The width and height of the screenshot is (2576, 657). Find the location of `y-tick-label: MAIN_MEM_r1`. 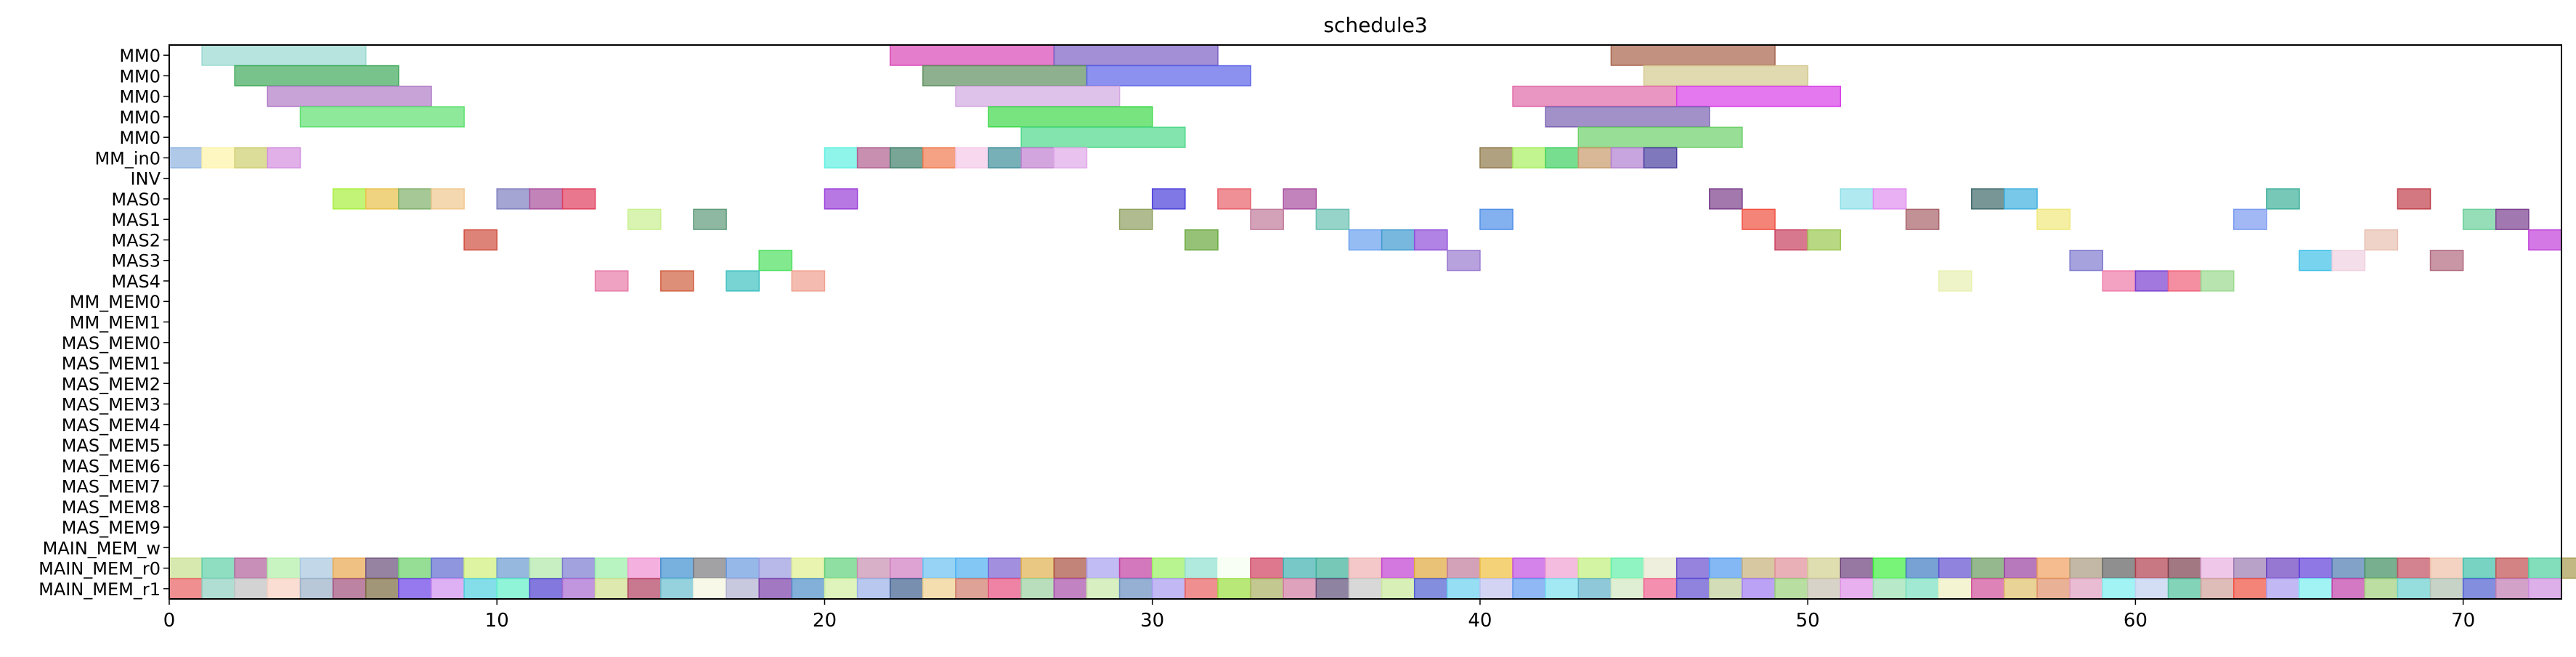

y-tick-label: MAIN_MEM_r1 is located at coordinates (99, 589).